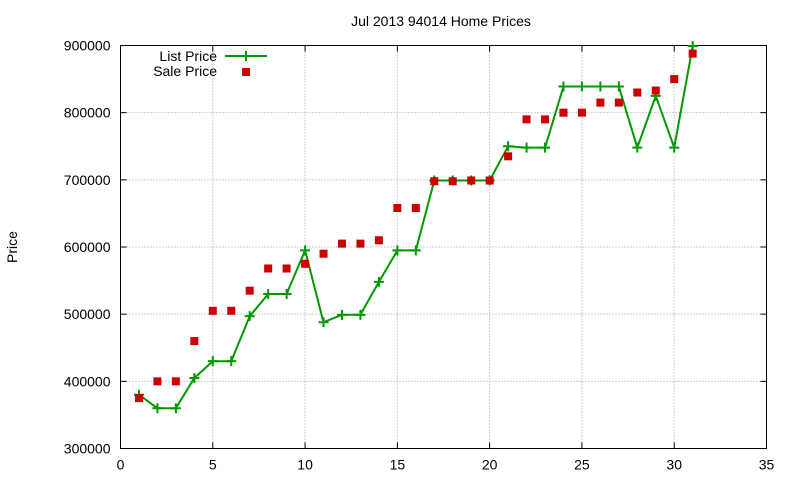 This screenshot has width=800, height=480. What do you see at coordinates (305, 465) in the screenshot?
I see `x-tick-label: 10` at bounding box center [305, 465].